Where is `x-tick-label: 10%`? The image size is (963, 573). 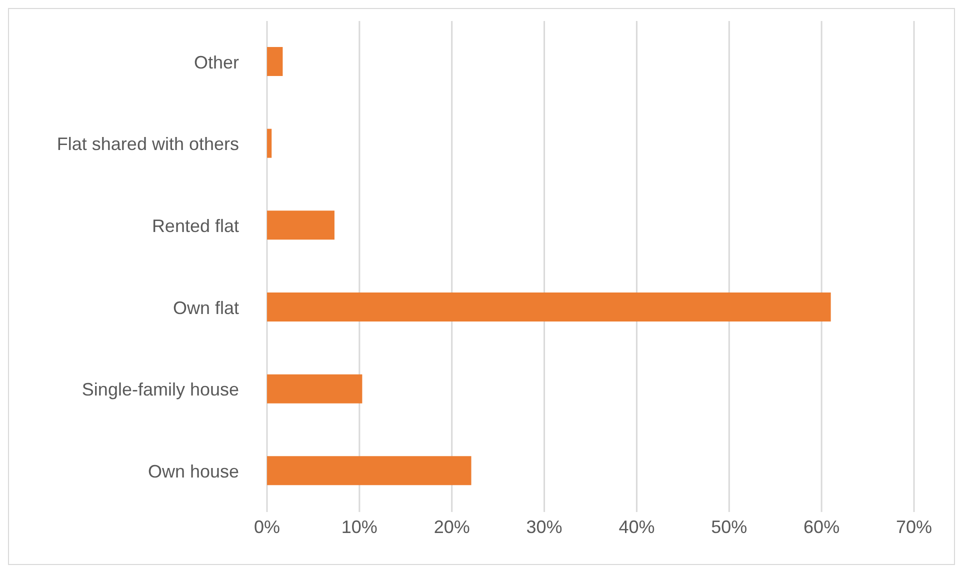
x-tick-label: 10% is located at coordinates (359, 526).